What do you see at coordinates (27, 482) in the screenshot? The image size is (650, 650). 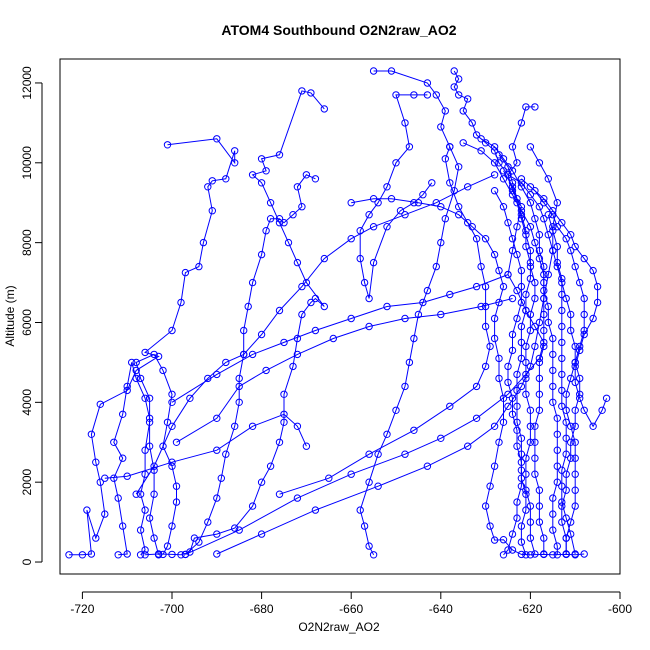 I see `y-tick-label: 2000` at bounding box center [27, 482].